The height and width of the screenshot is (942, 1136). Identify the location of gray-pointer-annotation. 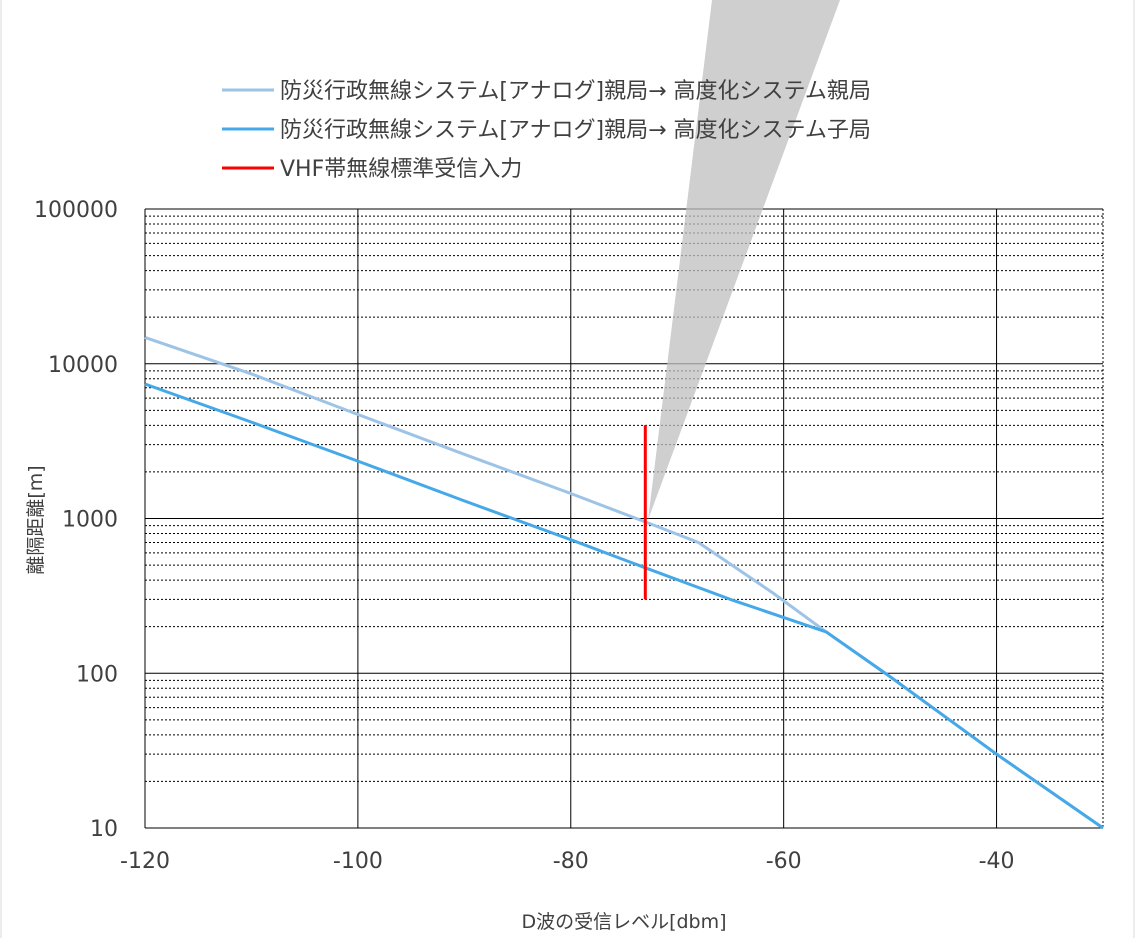
(744, 260).